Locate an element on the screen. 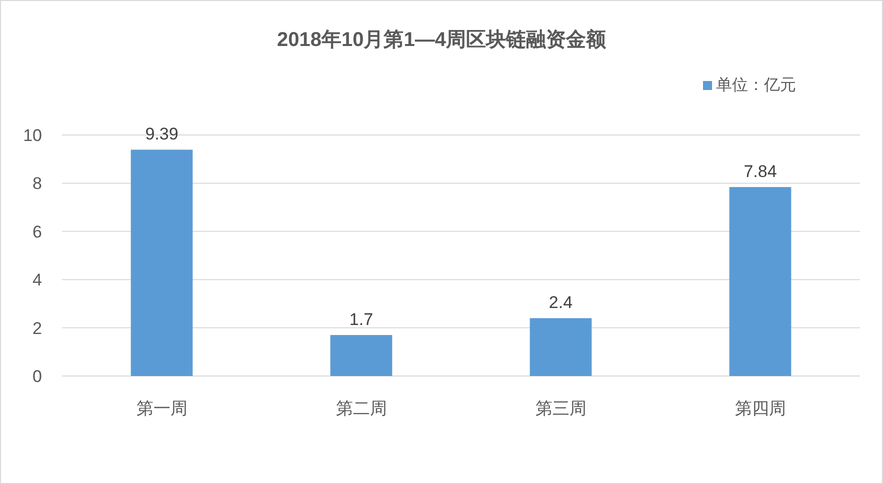  legend-label: 单位：亿元 is located at coordinates (756, 85).